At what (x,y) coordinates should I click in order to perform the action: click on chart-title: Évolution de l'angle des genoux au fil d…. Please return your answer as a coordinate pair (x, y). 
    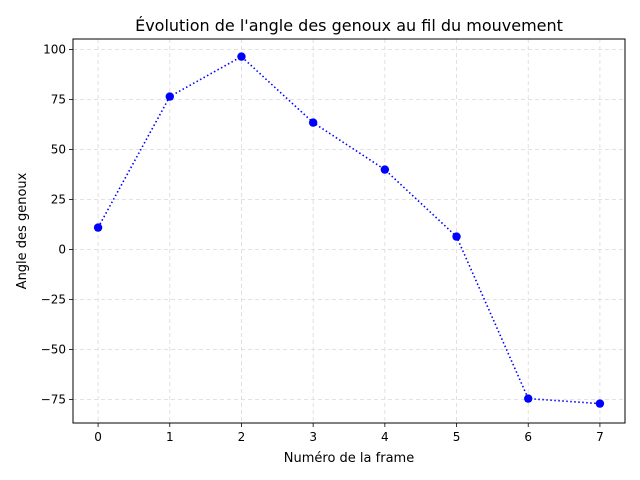
    Looking at the image, I should click on (349, 25).